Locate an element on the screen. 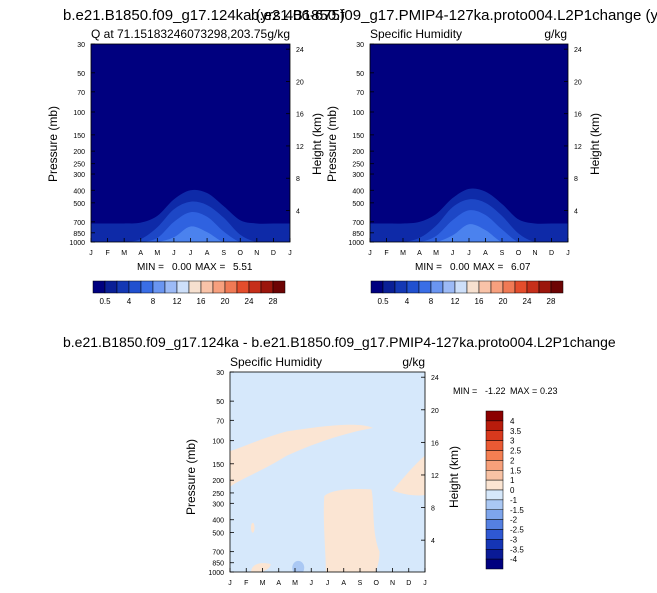  chart-left-units: g/kg is located at coordinates (278, 34).